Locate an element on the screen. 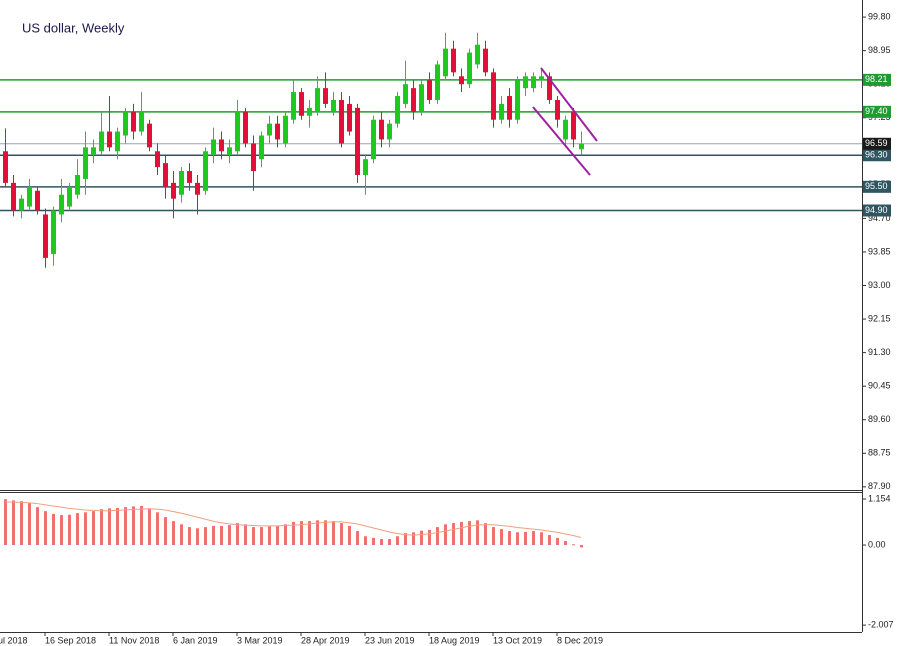  x-tick-label: 13 Oct 2019 is located at coordinates (517, 640).